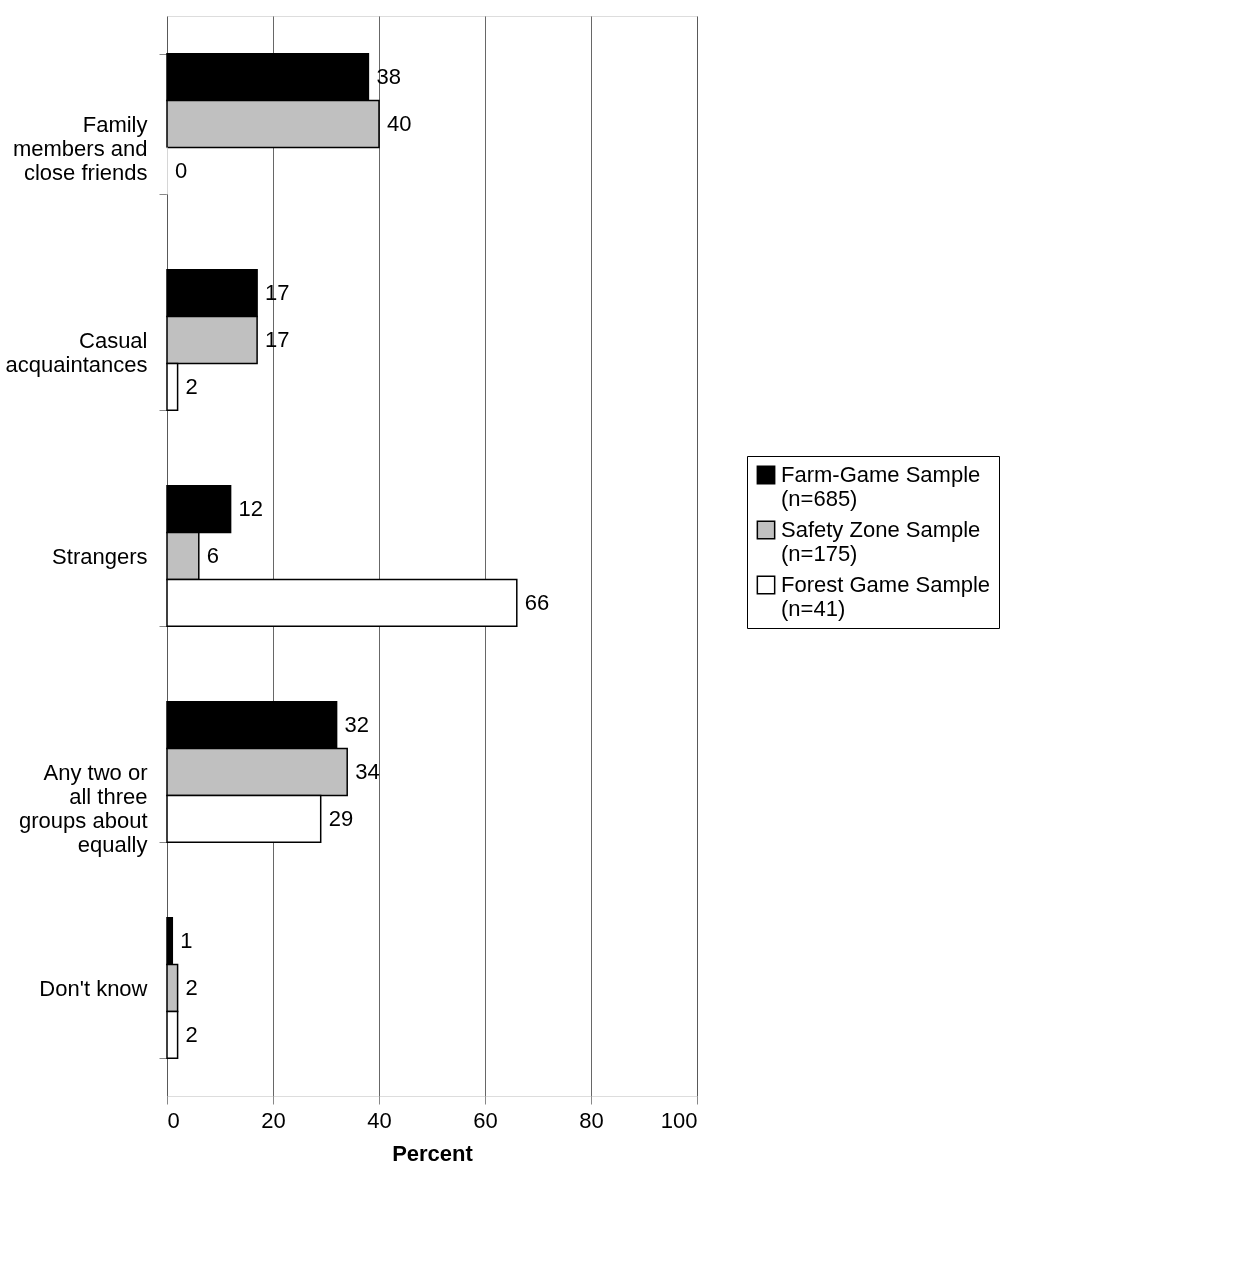  Describe the element at coordinates (341, 818) in the screenshot. I see `data-label: 29` at that location.